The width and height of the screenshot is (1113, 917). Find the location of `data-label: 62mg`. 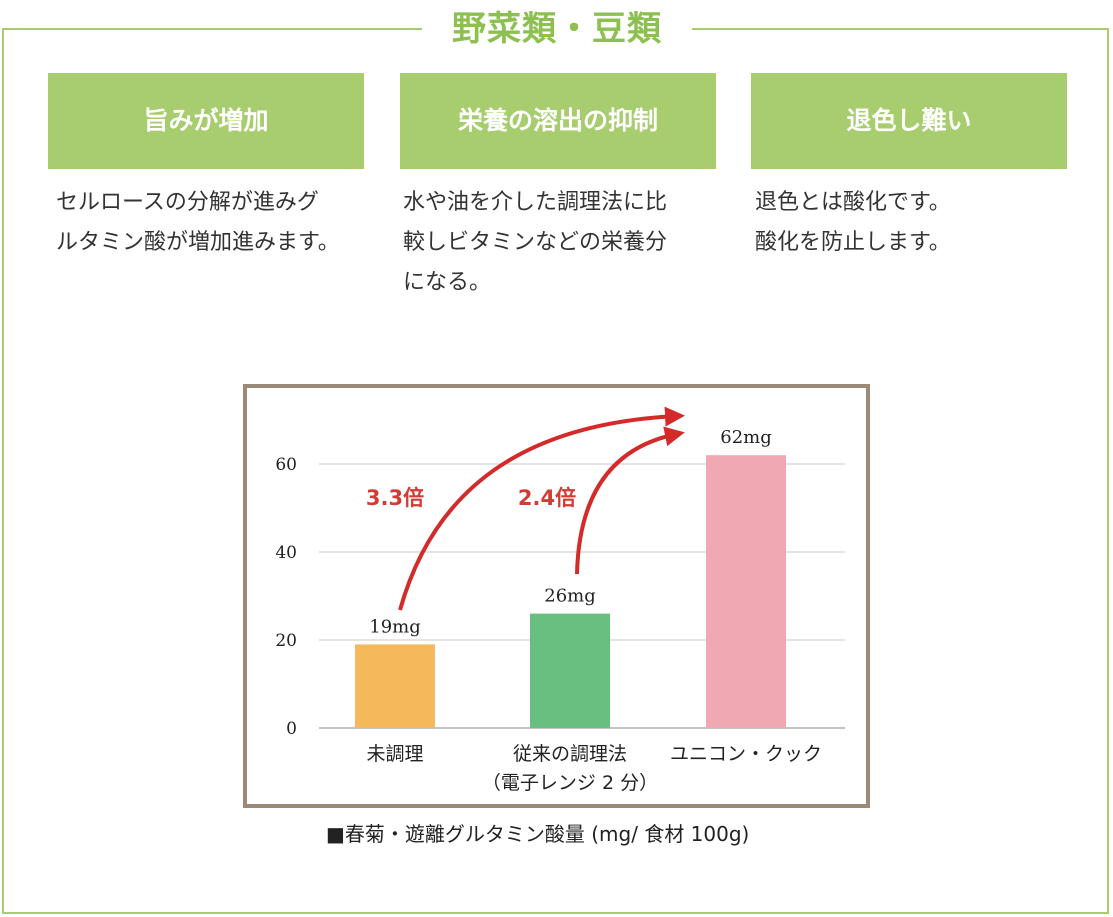

data-label: 62mg is located at coordinates (746, 437).